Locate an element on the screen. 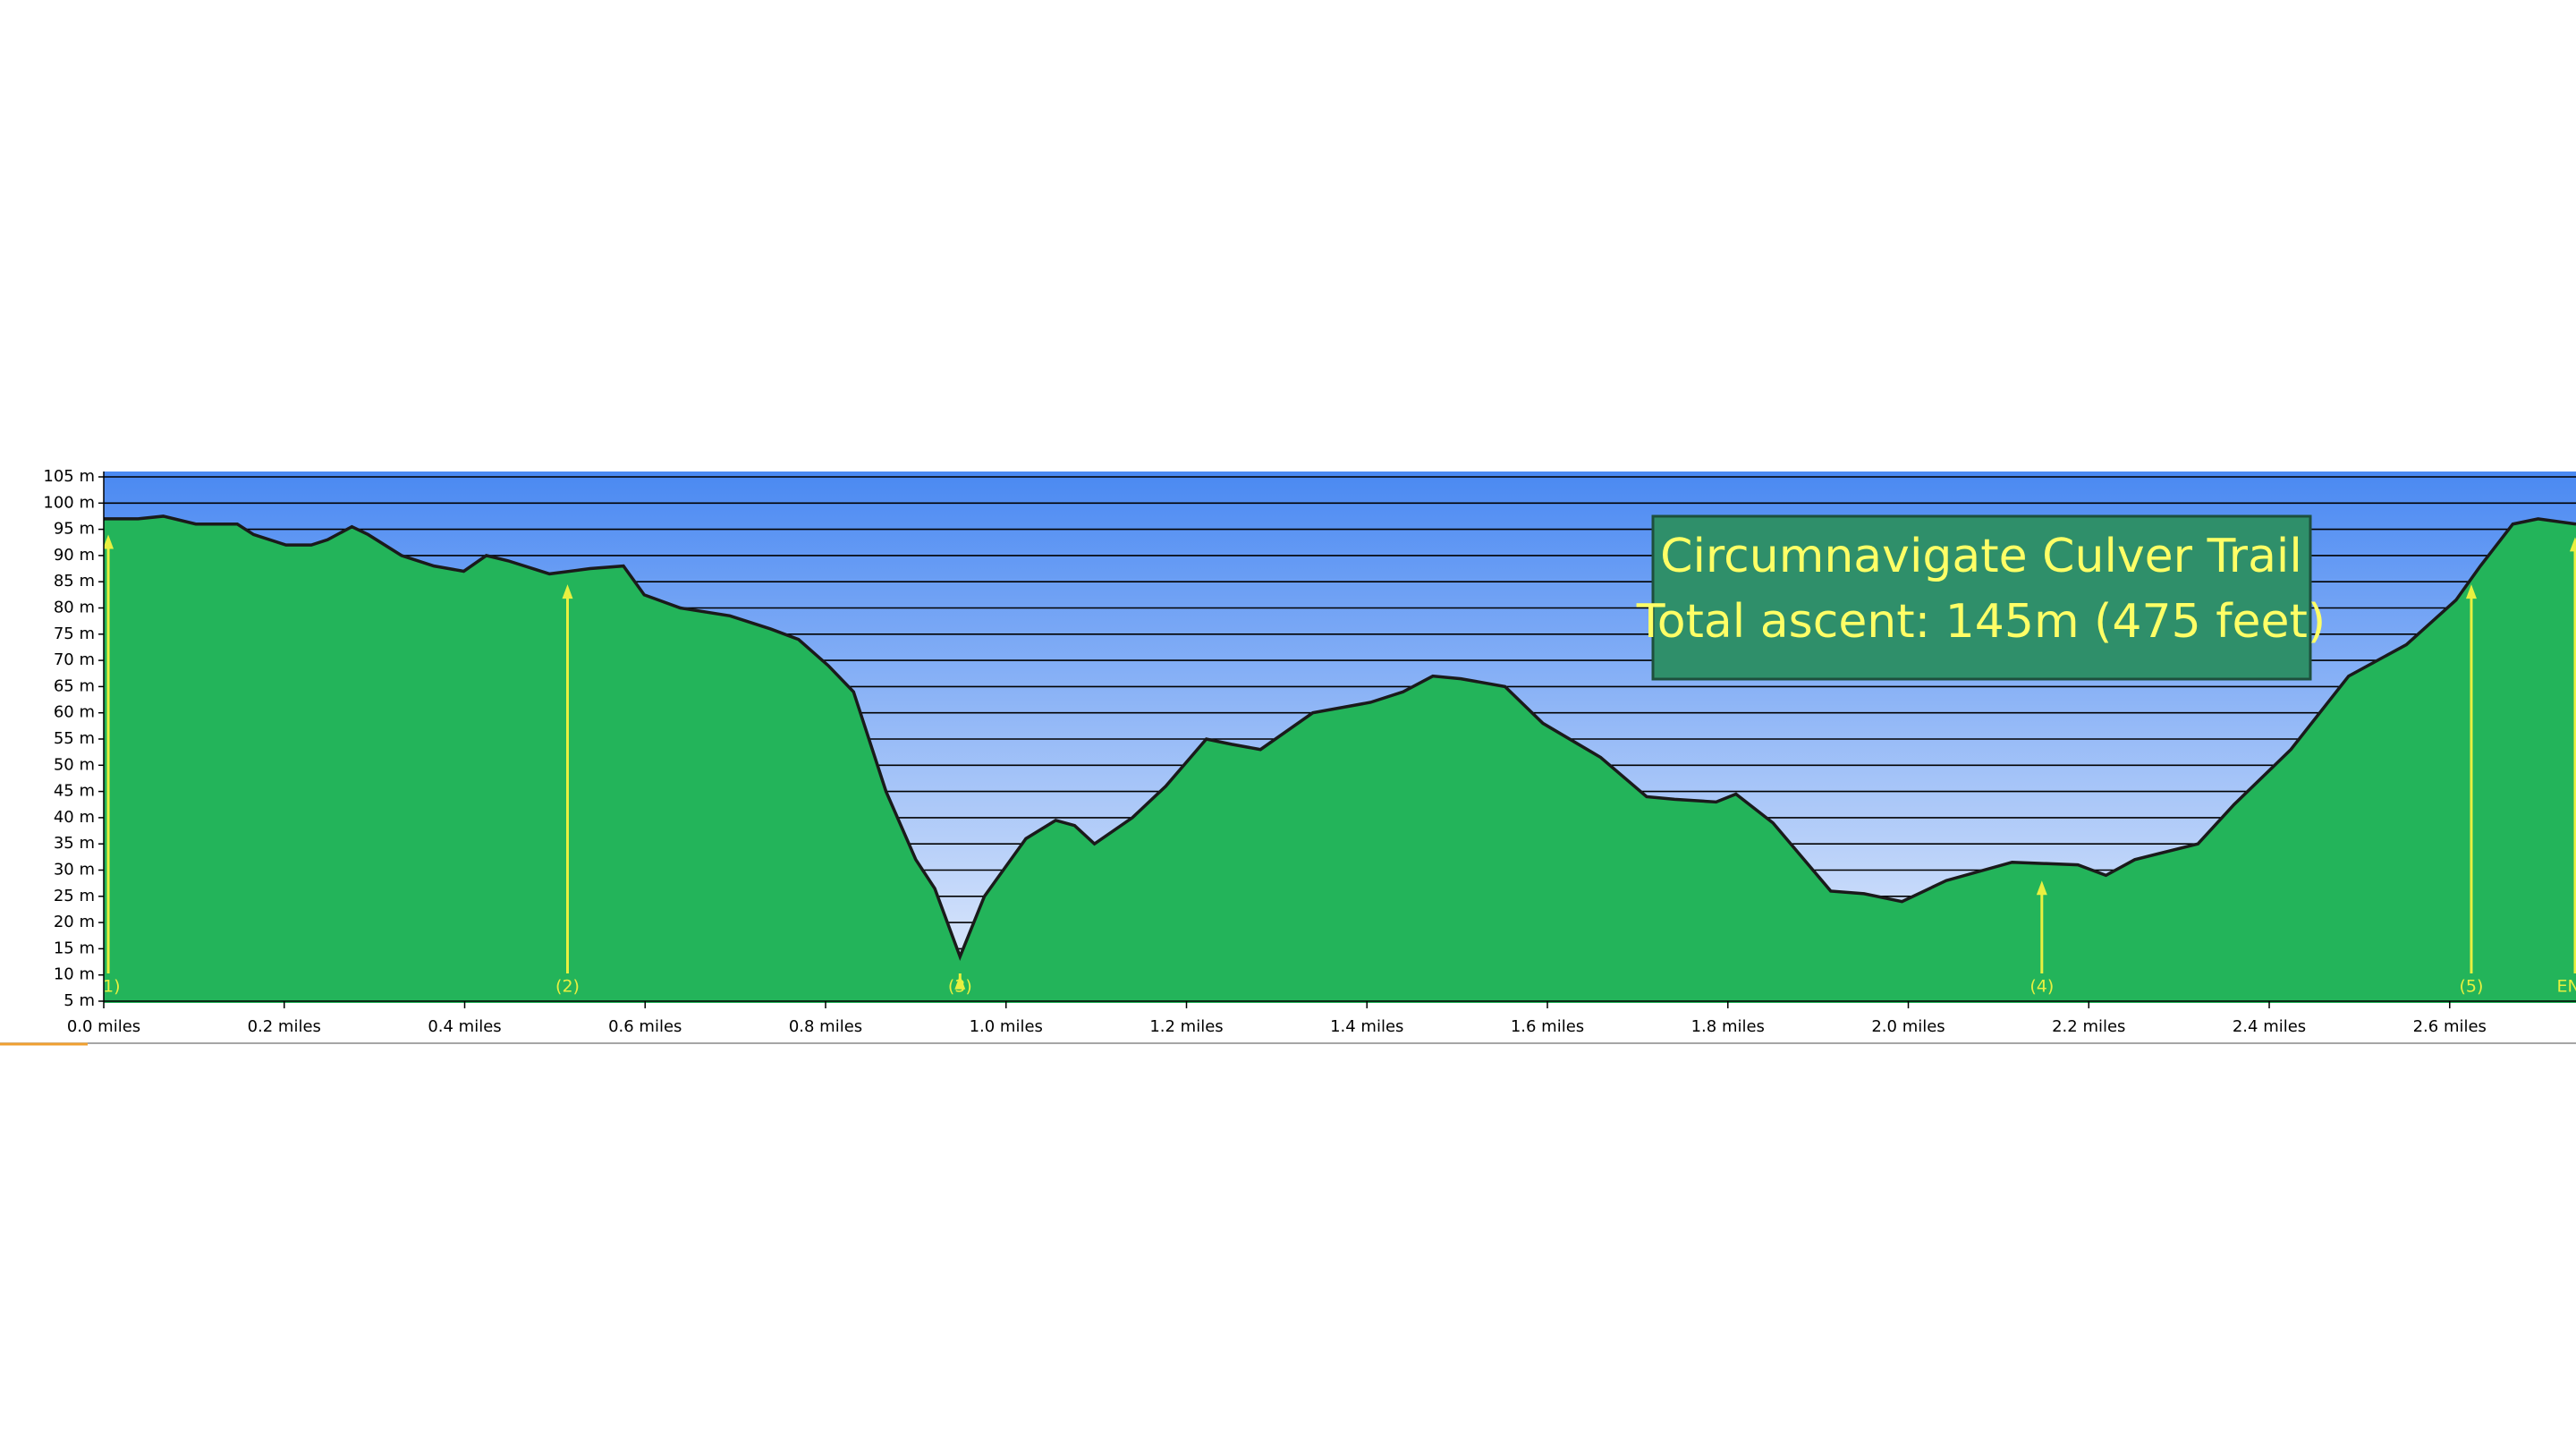 This screenshot has height=1453, width=2576. x-tick-label: 1.2 miles is located at coordinates (1186, 1026).